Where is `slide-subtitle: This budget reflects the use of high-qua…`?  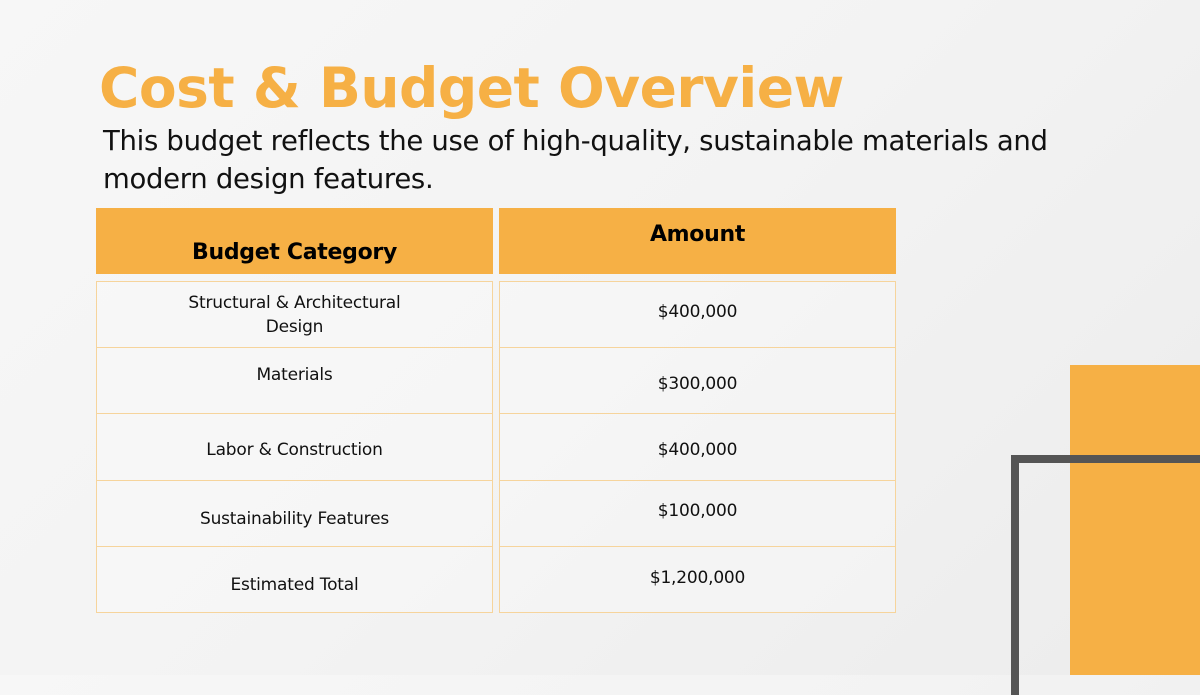 slide-subtitle: This budget reflects the use of high-qua… is located at coordinates (575, 160).